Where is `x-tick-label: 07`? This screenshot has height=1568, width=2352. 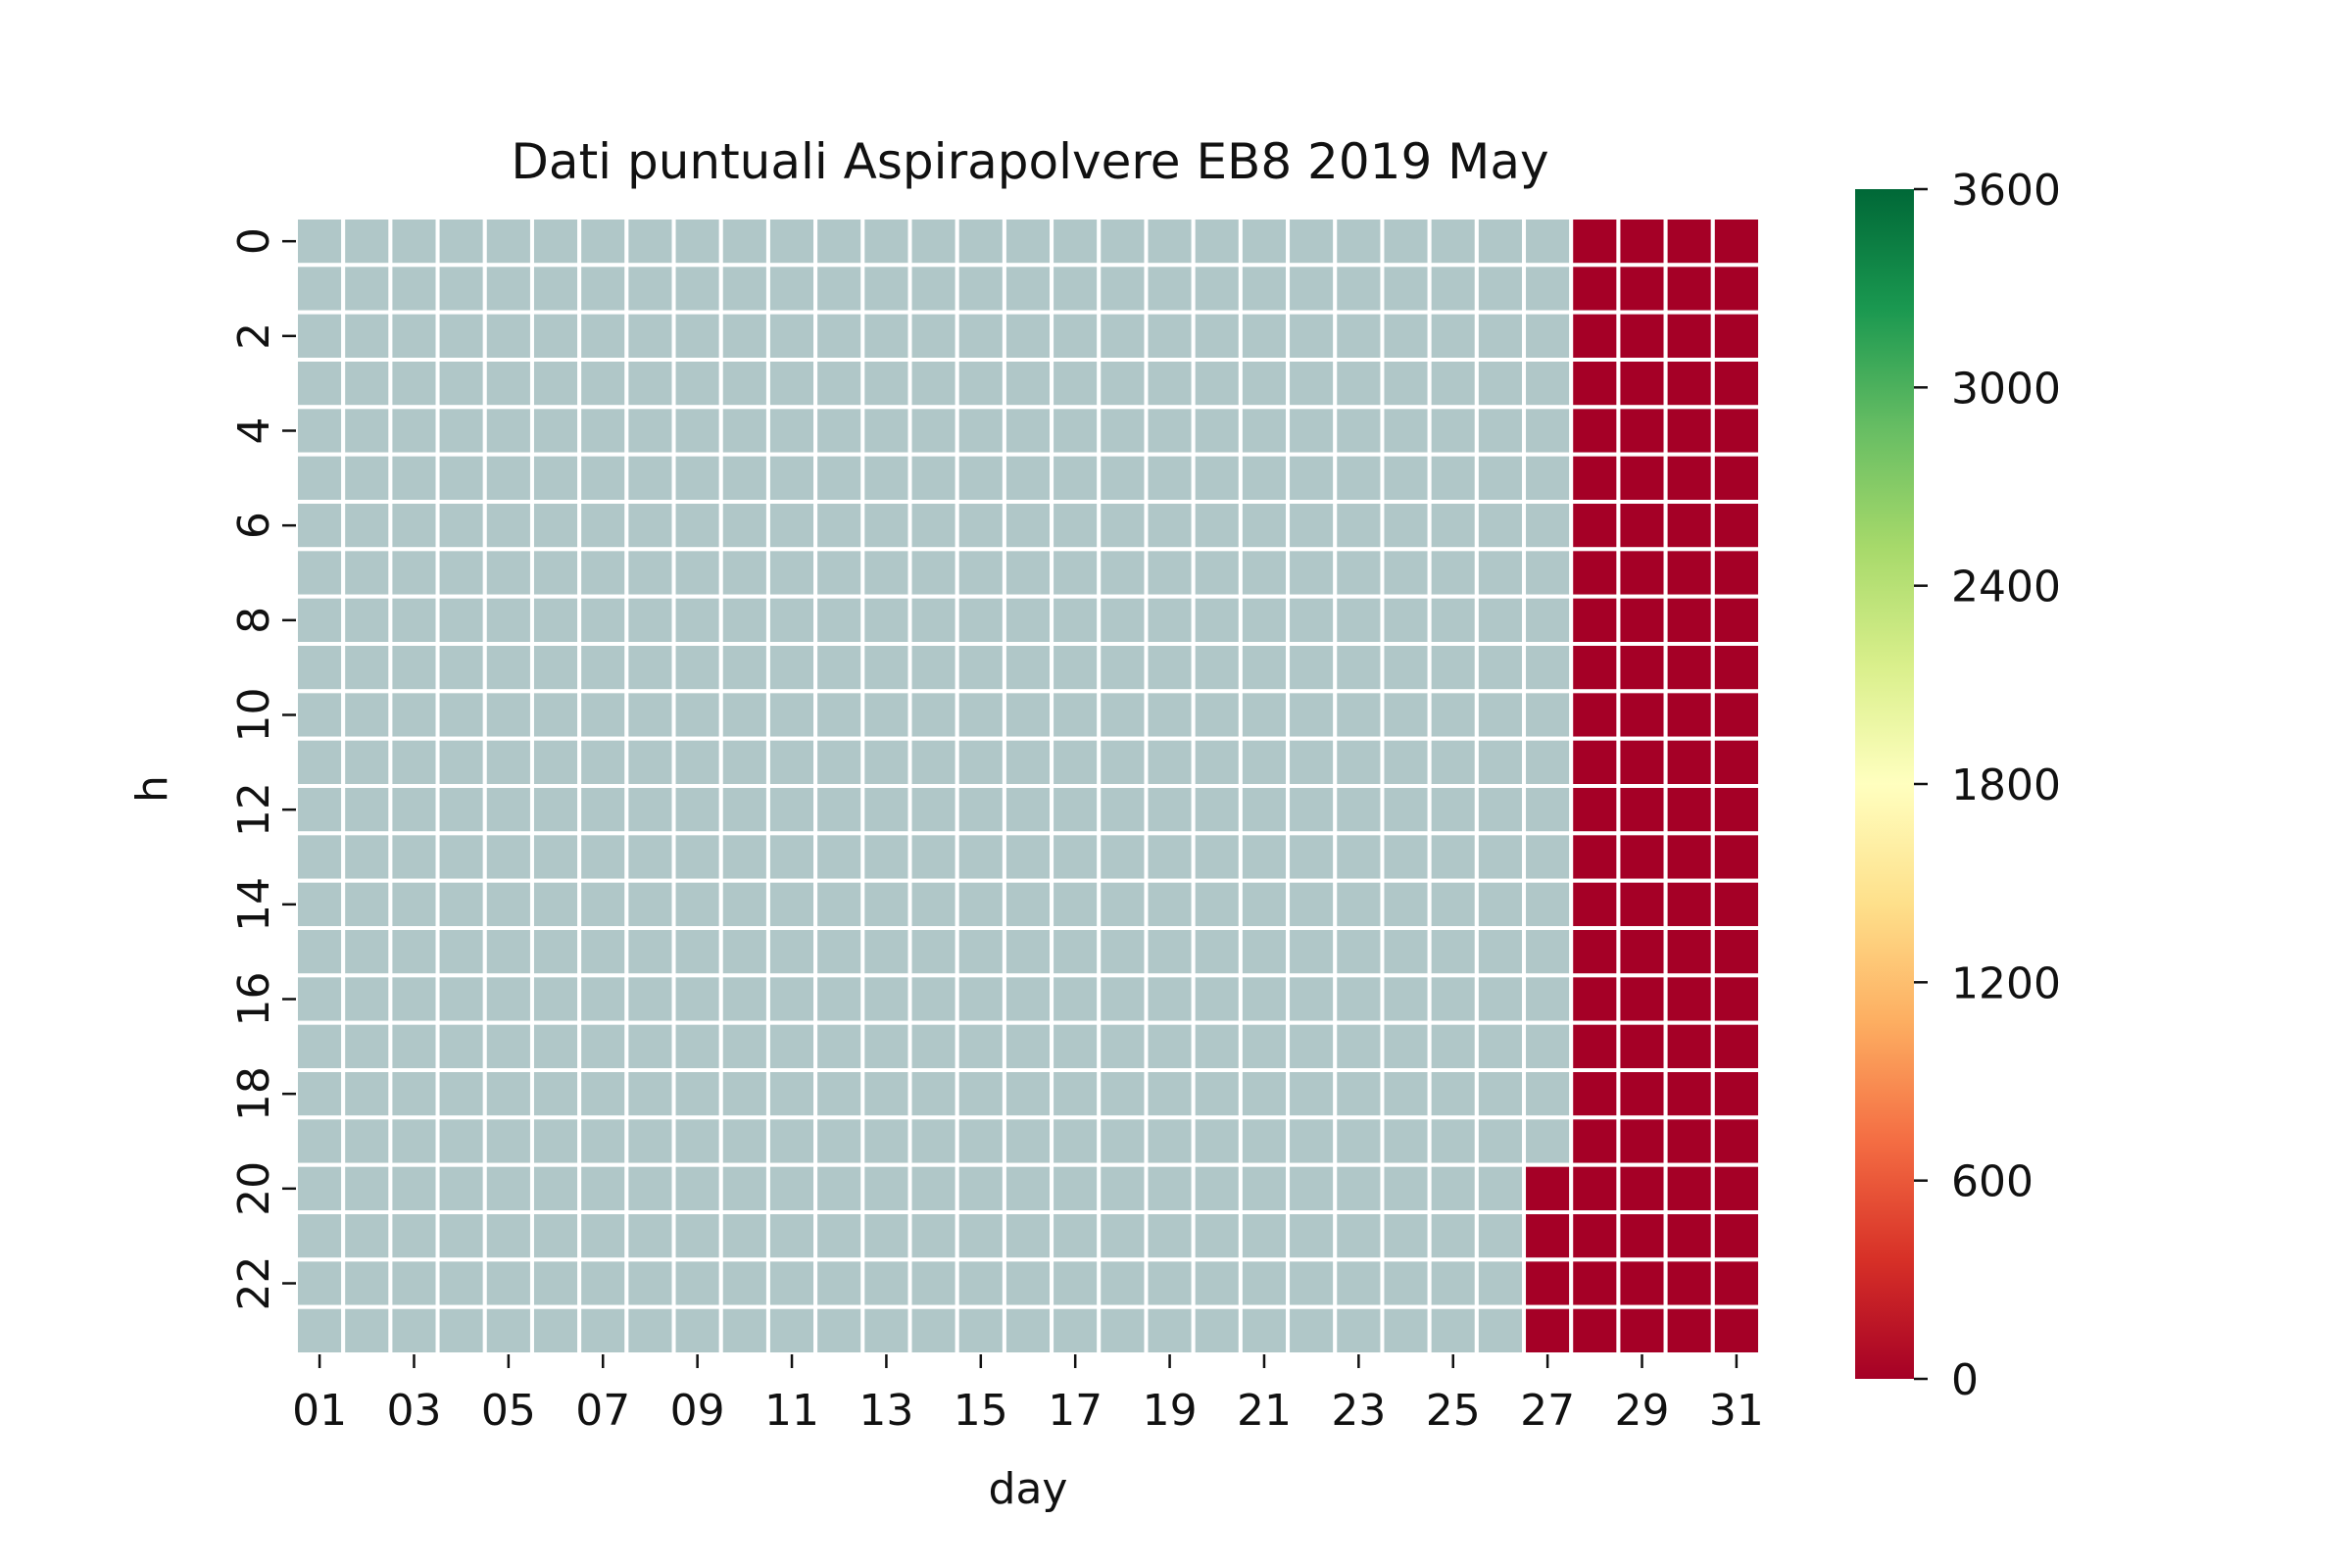
x-tick-label: 07 is located at coordinates (602, 1411).